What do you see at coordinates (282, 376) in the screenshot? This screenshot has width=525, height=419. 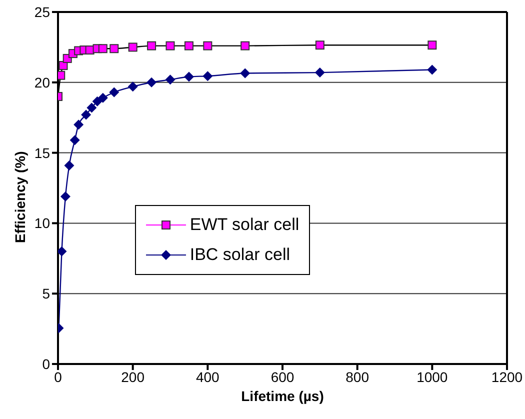 I see `x-tick-label: 600` at bounding box center [282, 376].